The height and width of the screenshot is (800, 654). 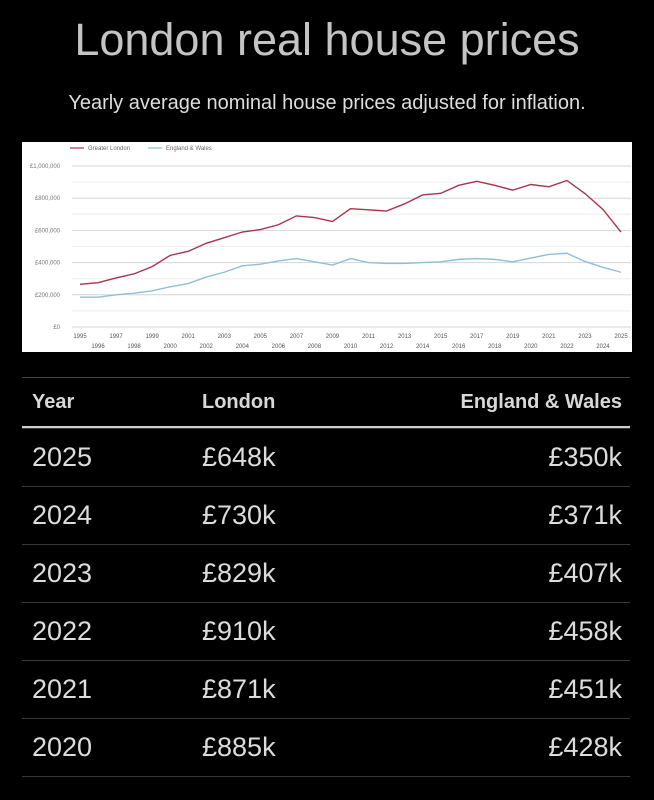 What do you see at coordinates (603, 347) in the screenshot?
I see `x-tick-label: 2024` at bounding box center [603, 347].